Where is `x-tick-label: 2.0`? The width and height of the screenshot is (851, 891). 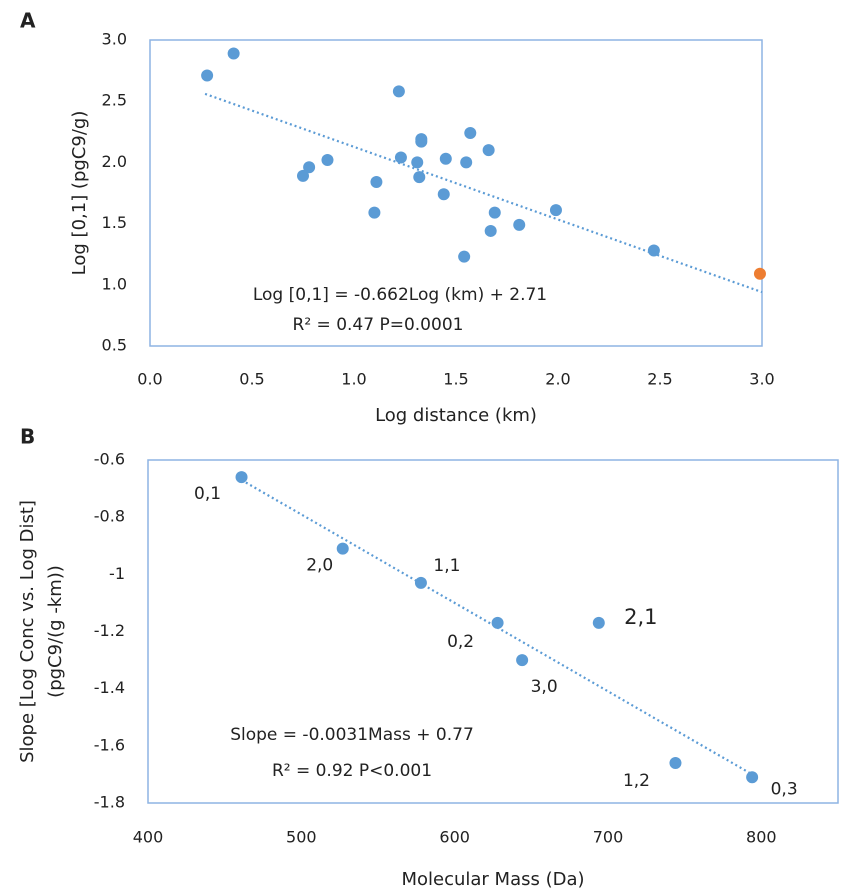 x-tick-label: 2.0 is located at coordinates (557, 379).